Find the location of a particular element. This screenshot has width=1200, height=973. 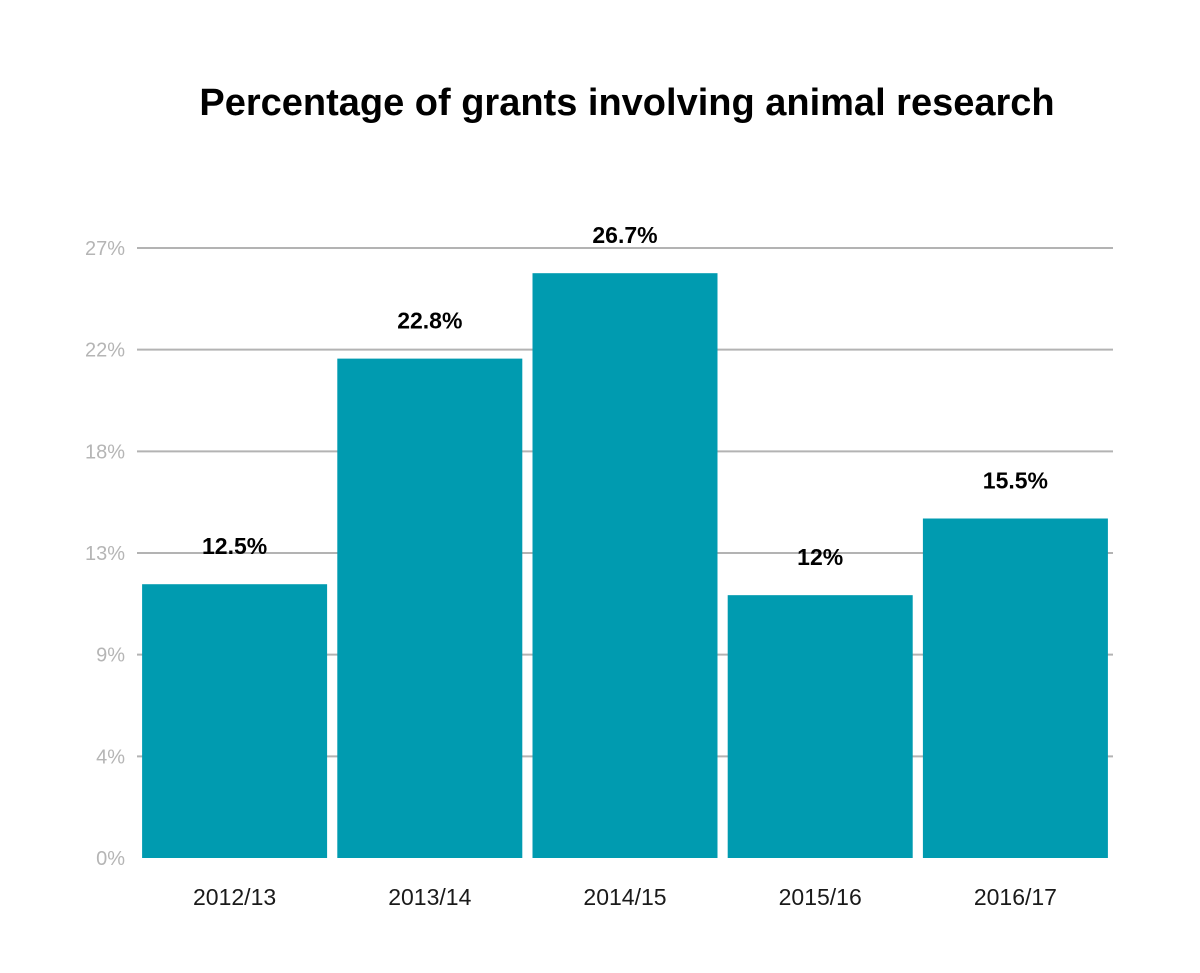

y-tick-label: 18% is located at coordinates (105, 452).